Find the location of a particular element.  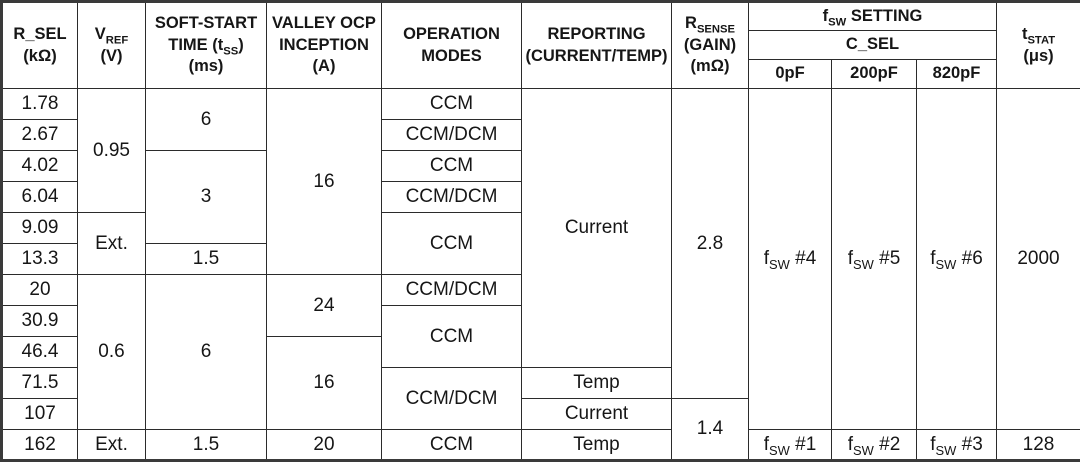

fsw-cell-0pf: fSW #1 is located at coordinates (790, 445).